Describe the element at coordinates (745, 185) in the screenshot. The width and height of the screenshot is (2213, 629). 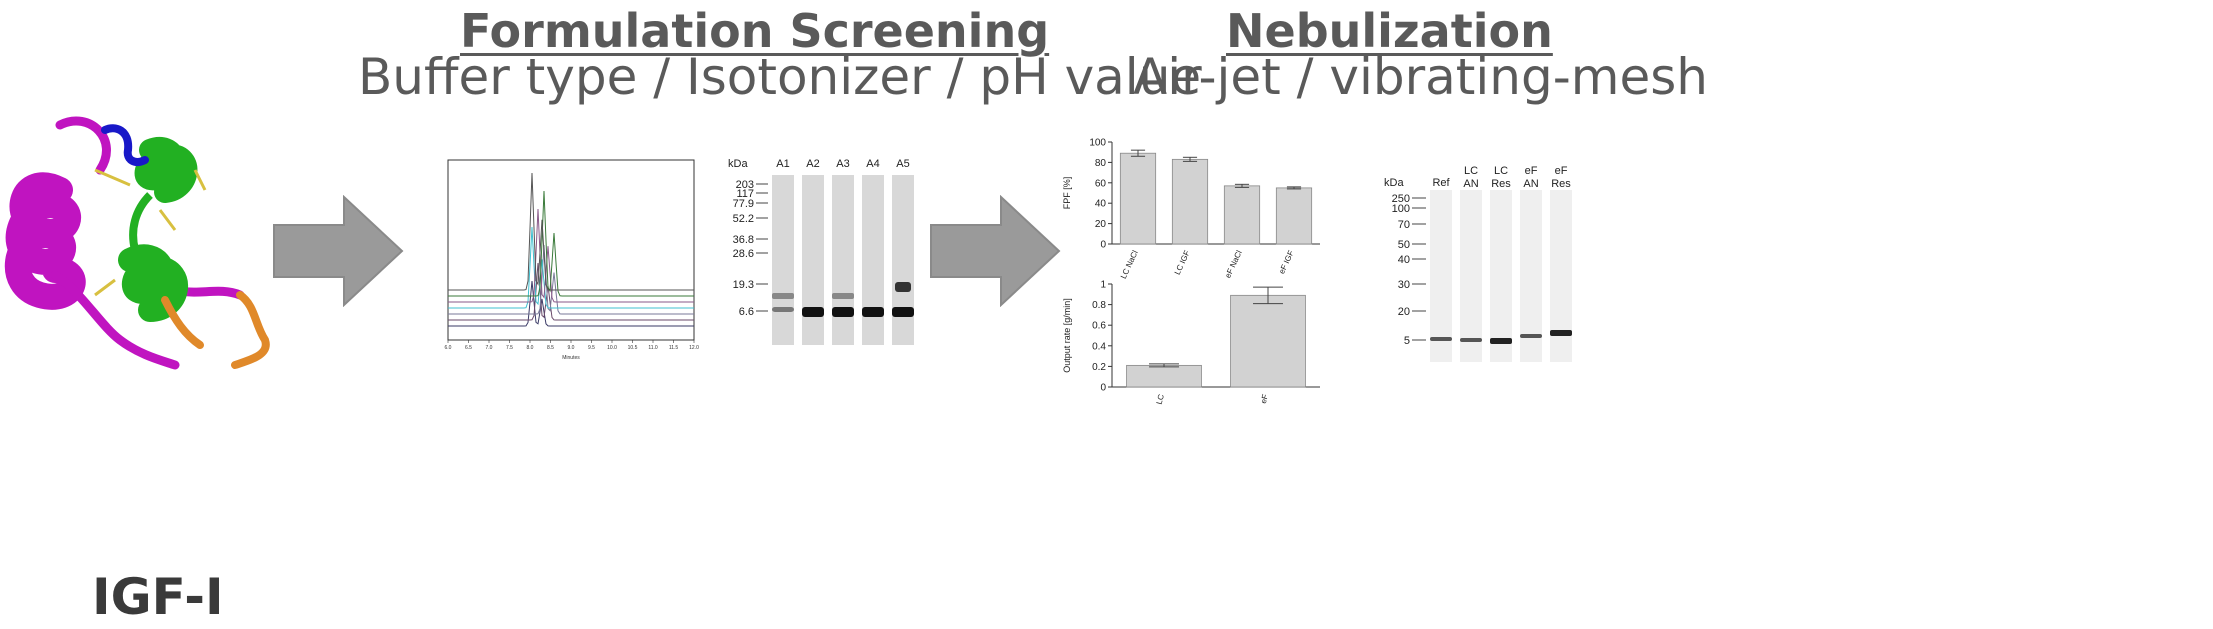
I see `gel1-marker-label: 203` at that location.